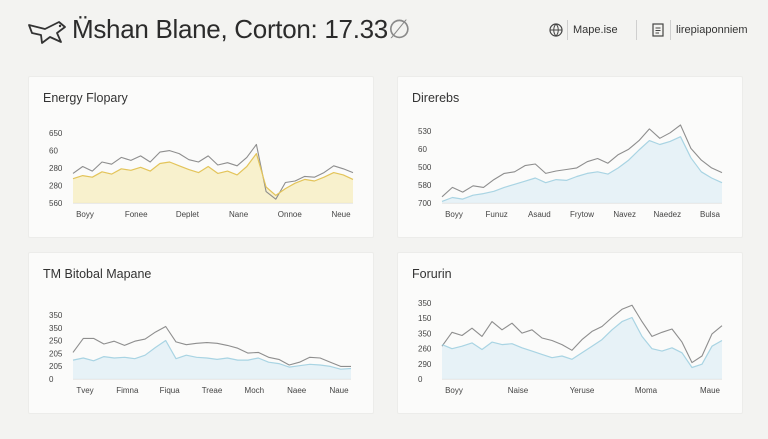 The image size is (768, 439). I want to click on x-tick-label: Asaud, so click(539, 214).